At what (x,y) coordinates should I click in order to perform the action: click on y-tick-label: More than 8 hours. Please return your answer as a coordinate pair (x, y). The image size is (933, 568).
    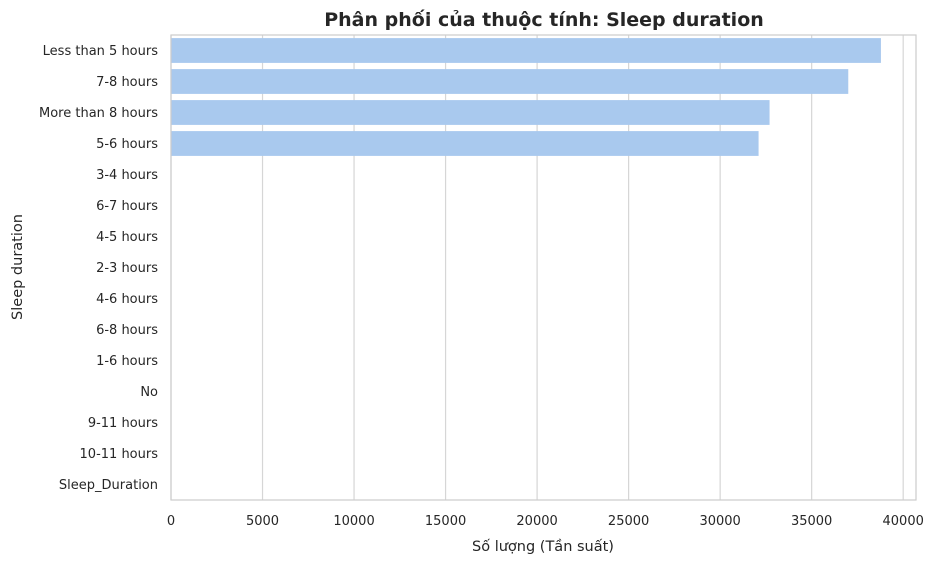
    Looking at the image, I should click on (98, 113).